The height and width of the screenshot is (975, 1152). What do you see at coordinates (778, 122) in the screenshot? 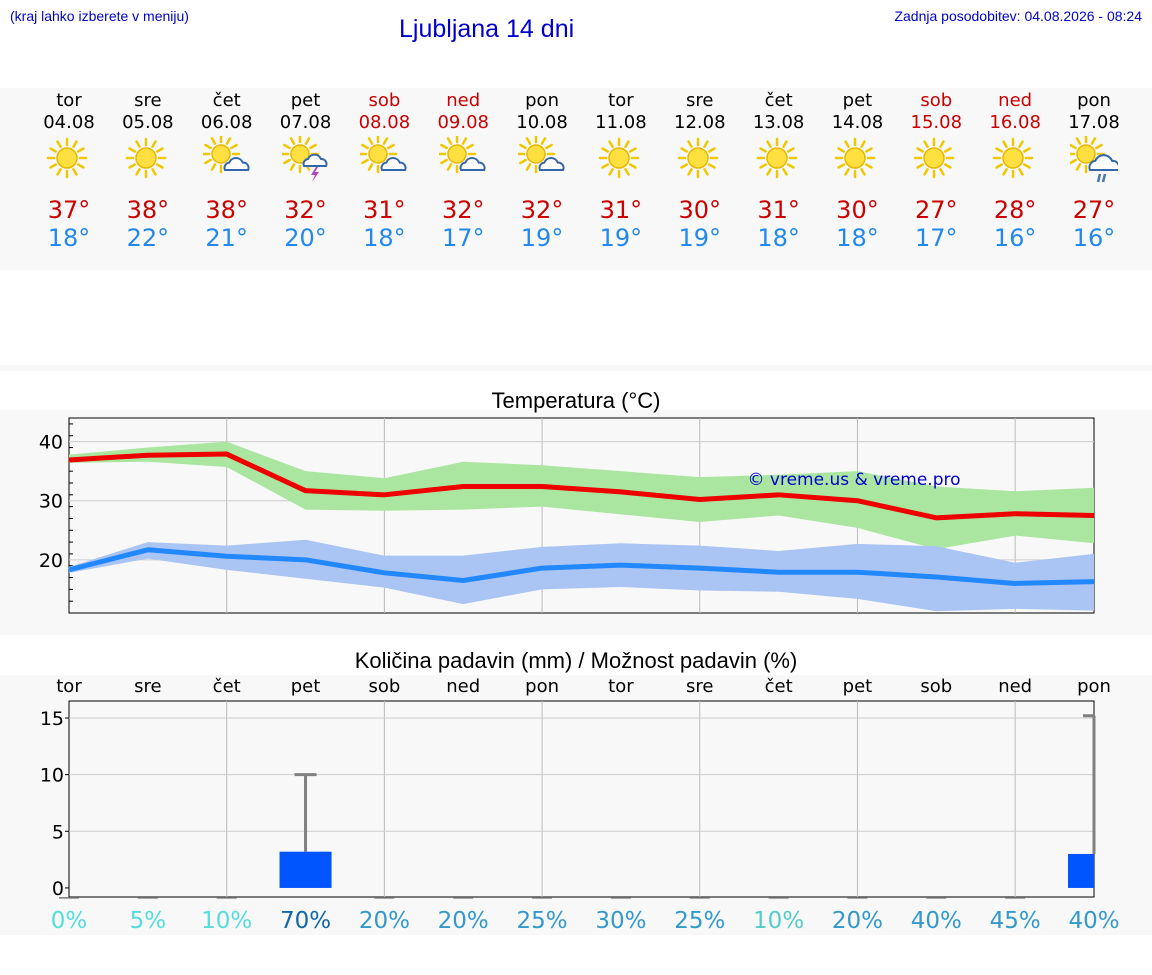
I see `day-date: 13.08` at bounding box center [778, 122].